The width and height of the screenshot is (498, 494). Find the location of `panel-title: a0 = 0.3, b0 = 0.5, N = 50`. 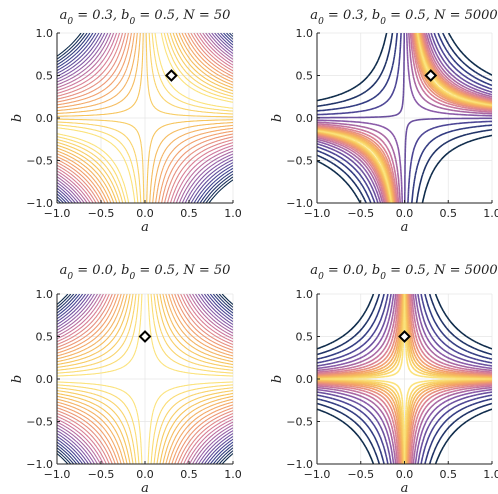

panel-title: a0 = 0.3, b0 = 0.5, N = 50 is located at coordinates (145, 17).